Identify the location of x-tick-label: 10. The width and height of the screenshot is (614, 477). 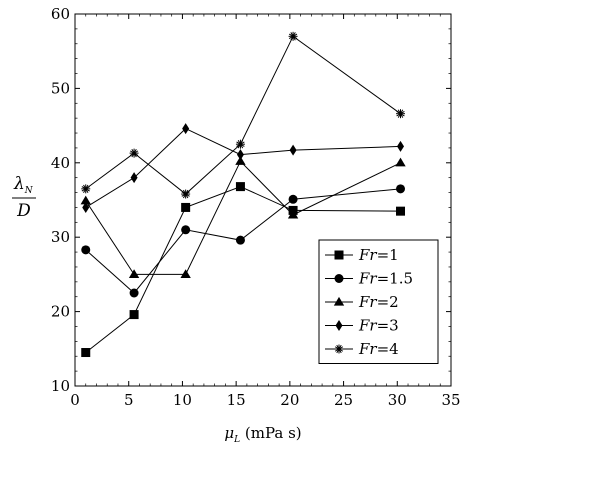
(182, 400).